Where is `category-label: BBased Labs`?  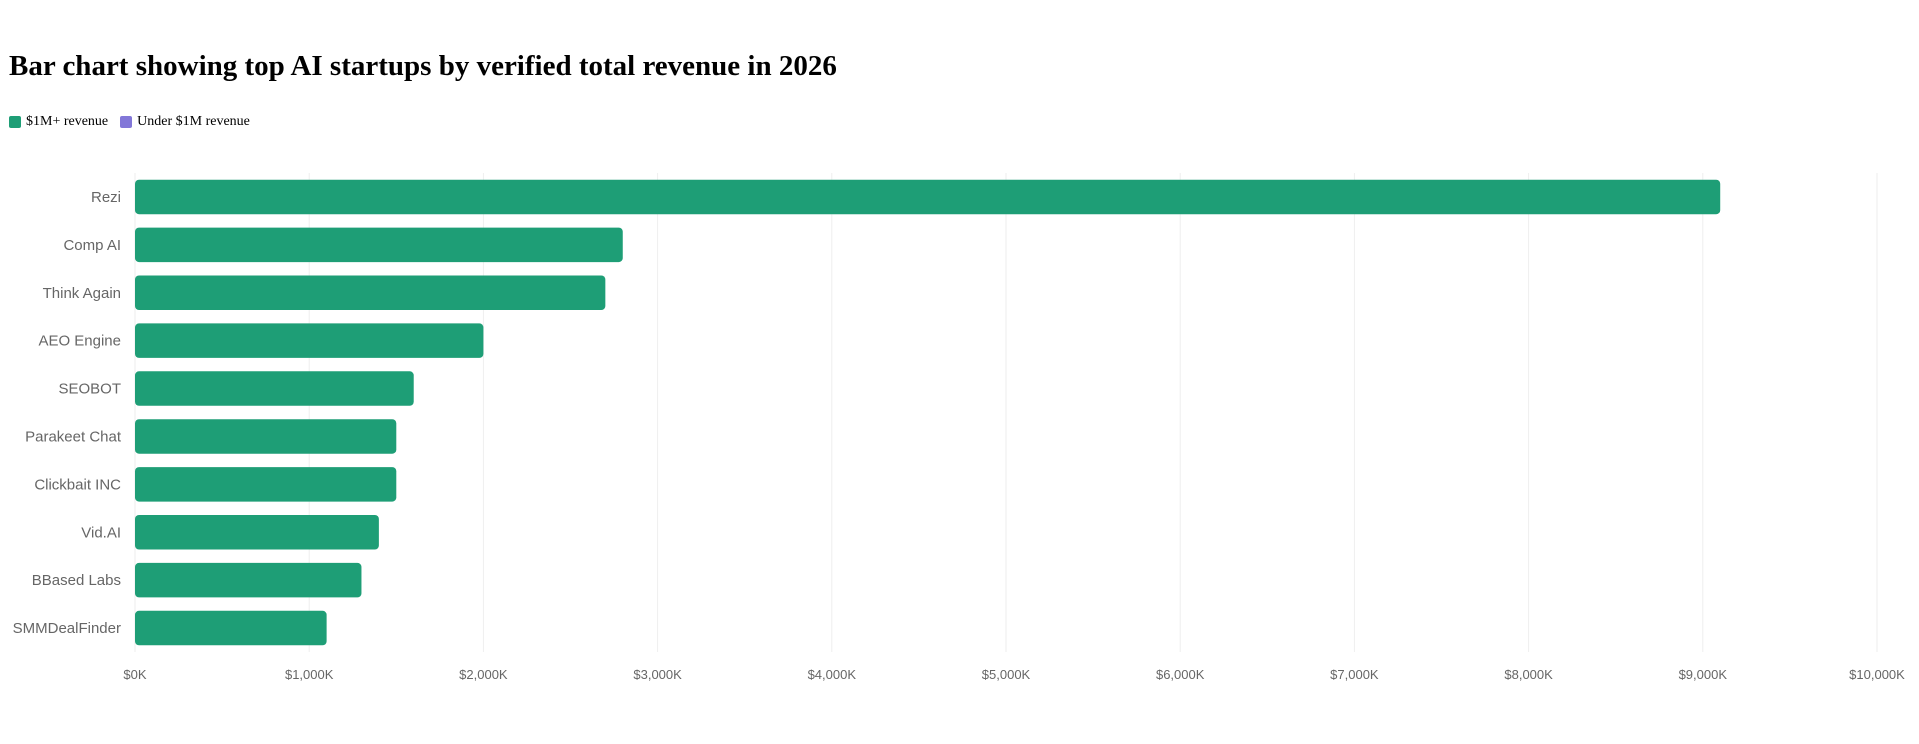 category-label: BBased Labs is located at coordinates (76, 580).